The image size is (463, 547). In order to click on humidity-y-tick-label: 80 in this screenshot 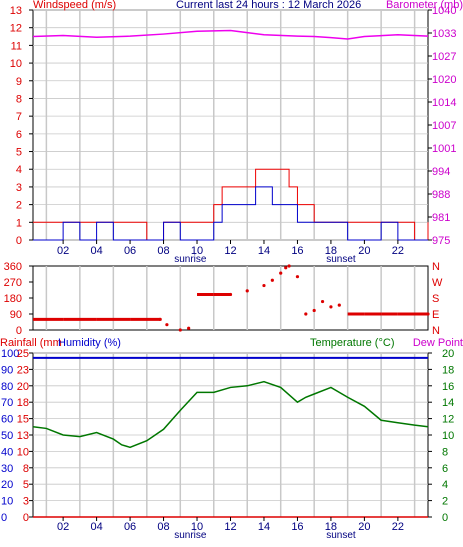, I will do `click(7, 387)`.